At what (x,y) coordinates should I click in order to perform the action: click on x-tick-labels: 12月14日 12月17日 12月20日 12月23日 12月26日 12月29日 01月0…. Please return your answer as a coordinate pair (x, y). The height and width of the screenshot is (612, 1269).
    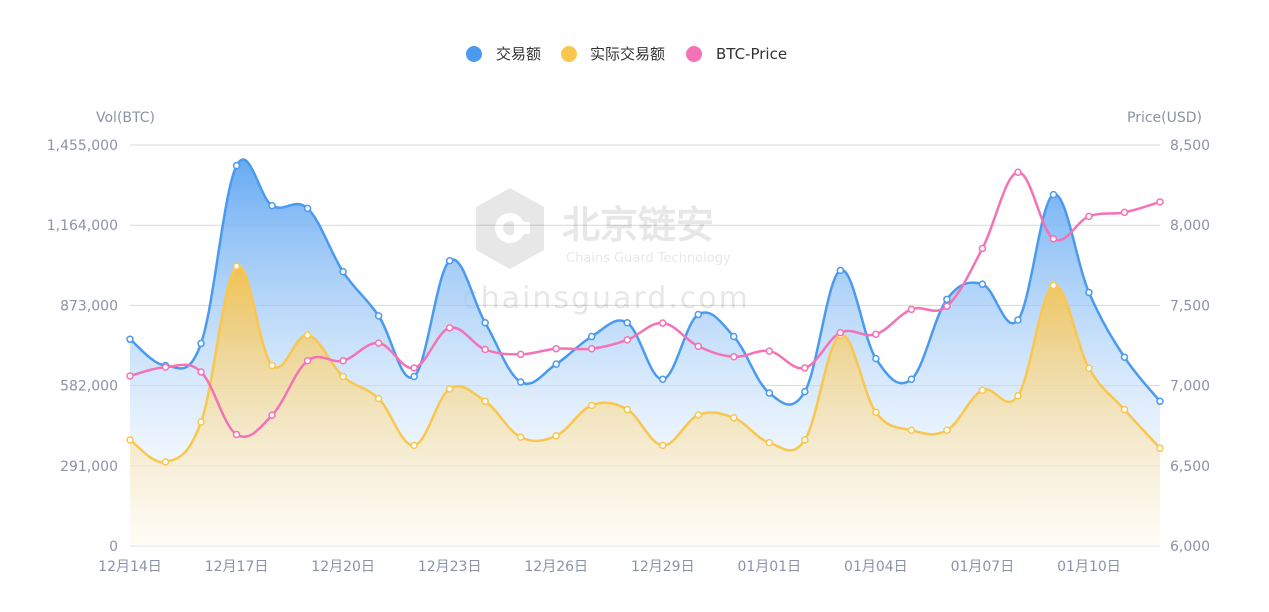
    Looking at the image, I should click on (609, 567).